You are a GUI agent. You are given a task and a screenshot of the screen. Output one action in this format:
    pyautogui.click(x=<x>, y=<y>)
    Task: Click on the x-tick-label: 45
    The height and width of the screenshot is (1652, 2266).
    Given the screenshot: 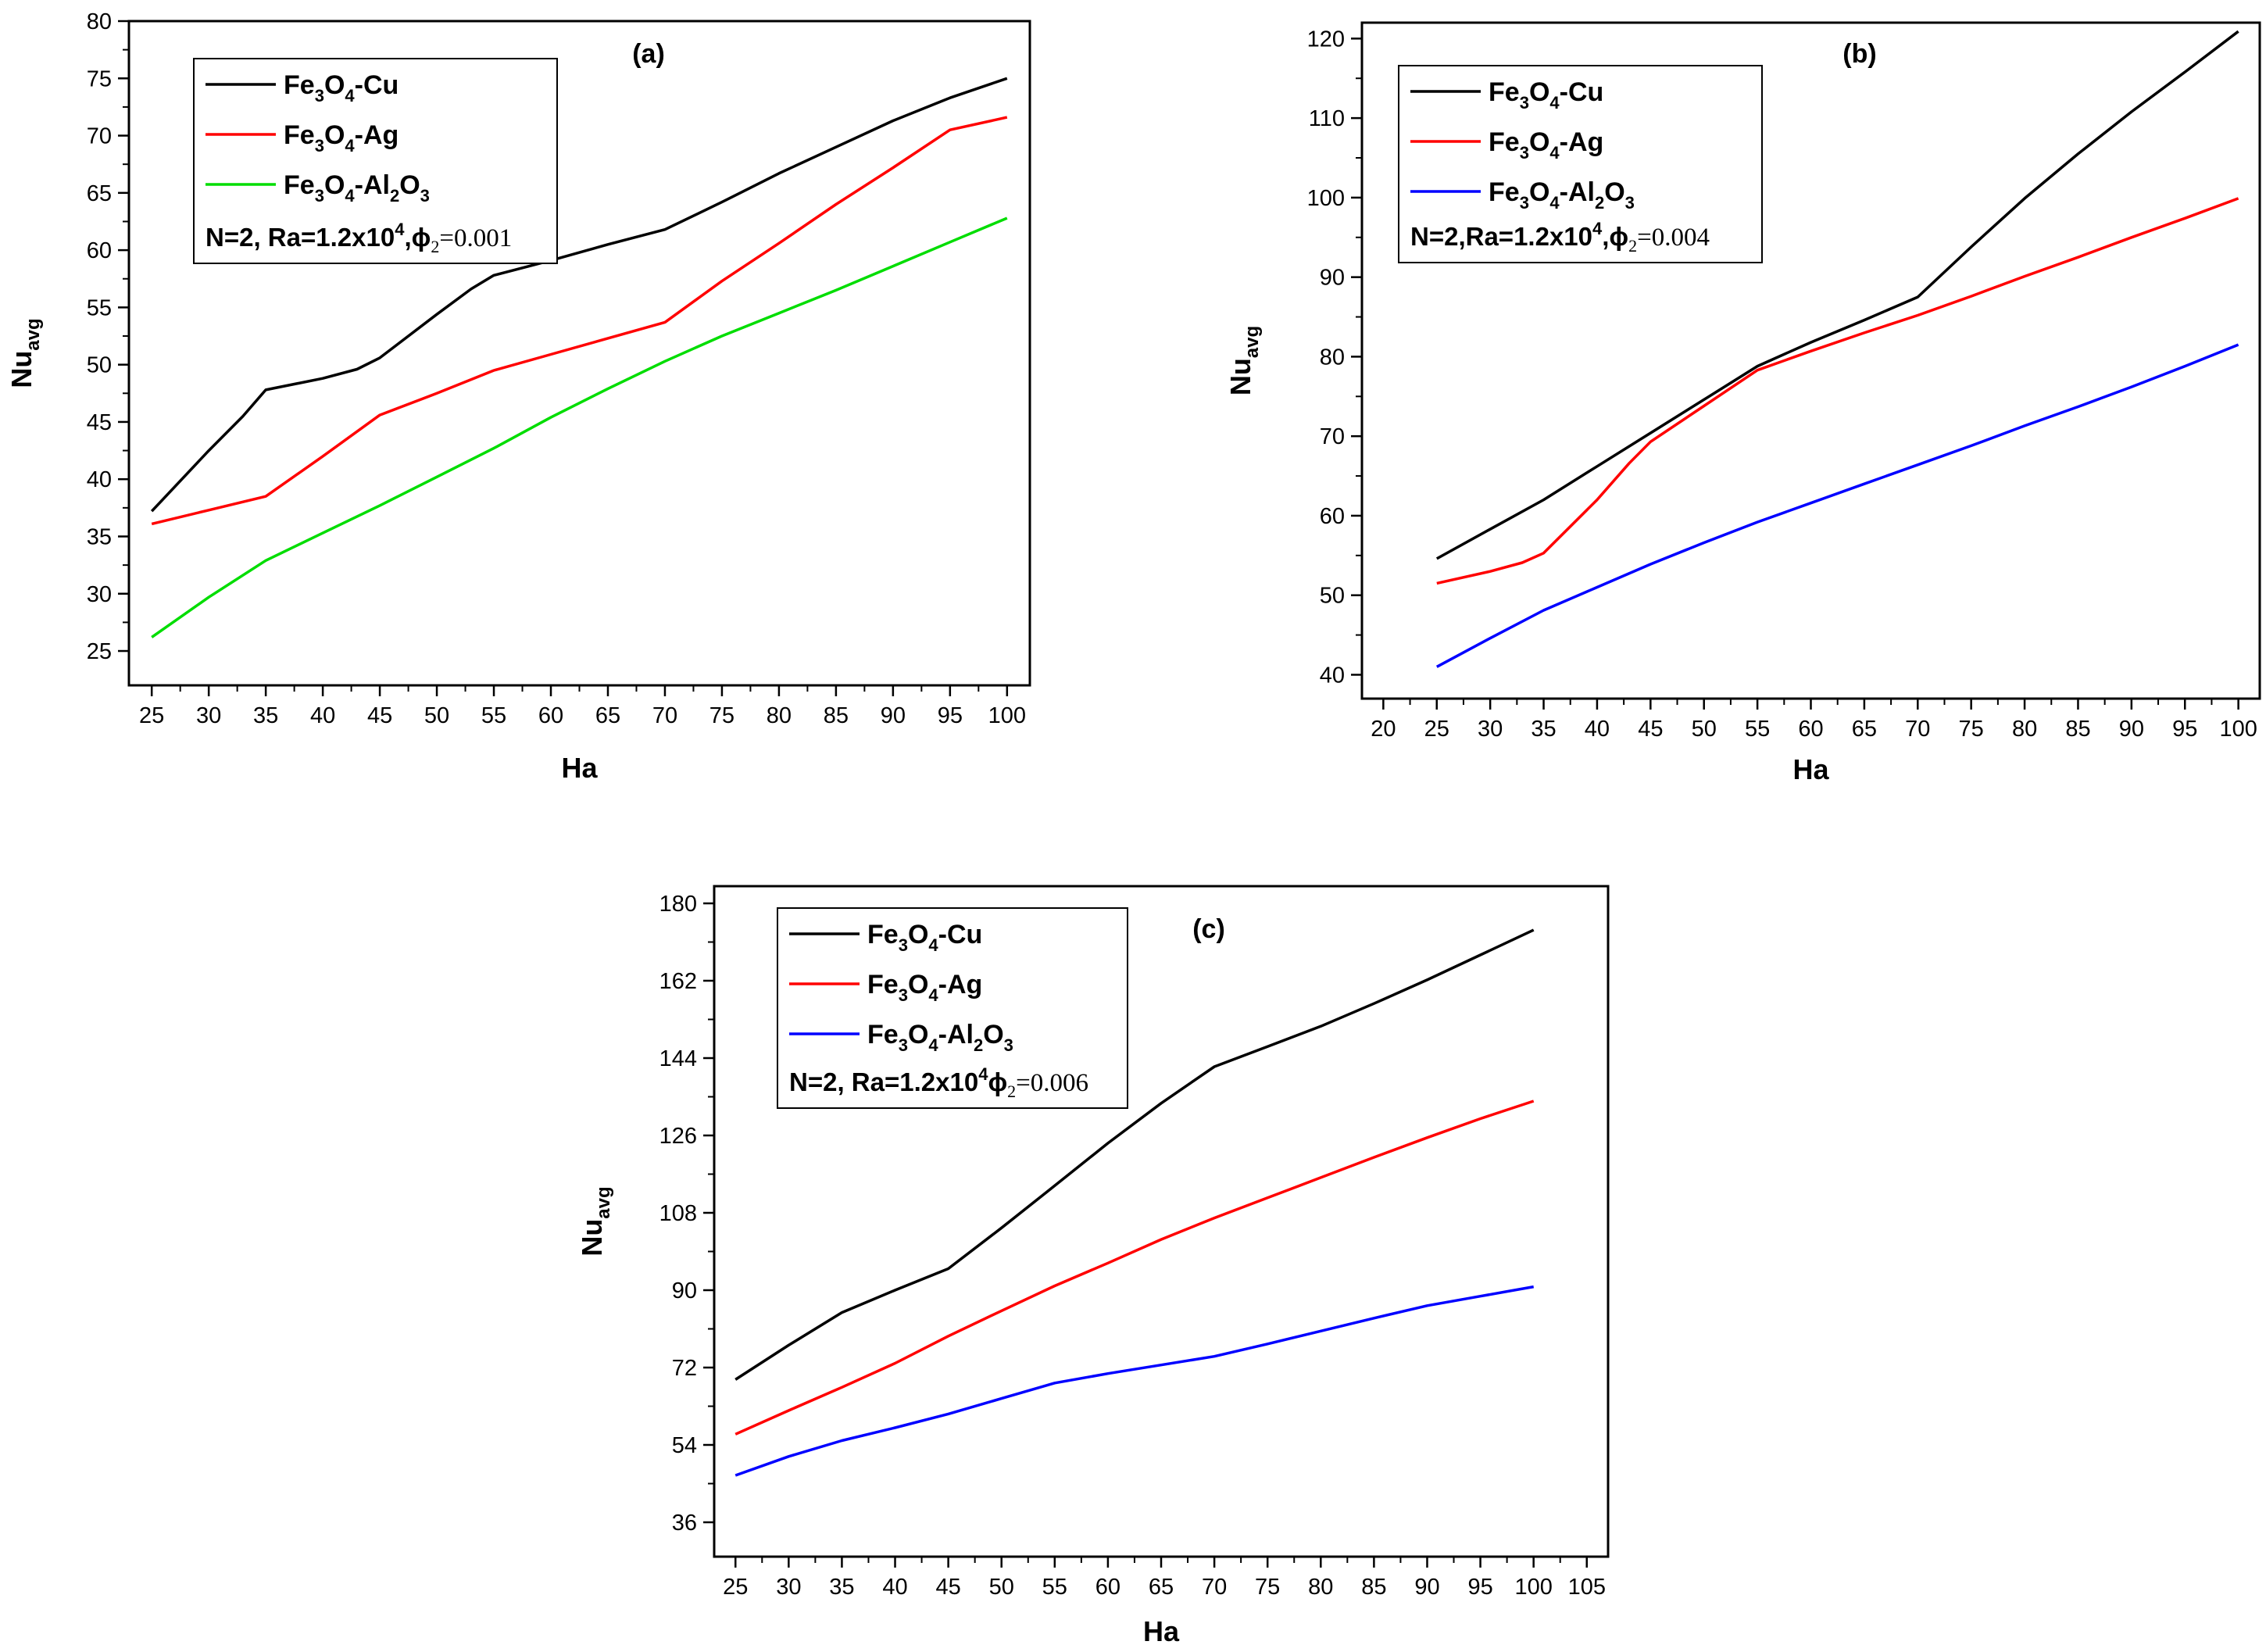 What is the action you would take?
    pyautogui.click(x=947, y=1587)
    